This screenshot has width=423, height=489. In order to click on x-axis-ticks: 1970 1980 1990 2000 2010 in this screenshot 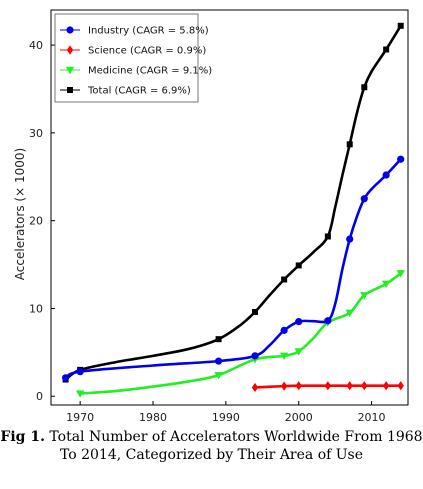, I will do `click(226, 412)`.